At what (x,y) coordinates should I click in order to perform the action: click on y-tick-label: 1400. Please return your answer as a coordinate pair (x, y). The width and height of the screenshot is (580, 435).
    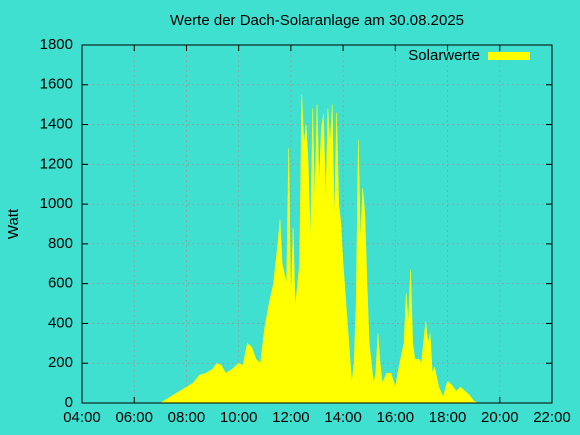
    Looking at the image, I should click on (56, 124).